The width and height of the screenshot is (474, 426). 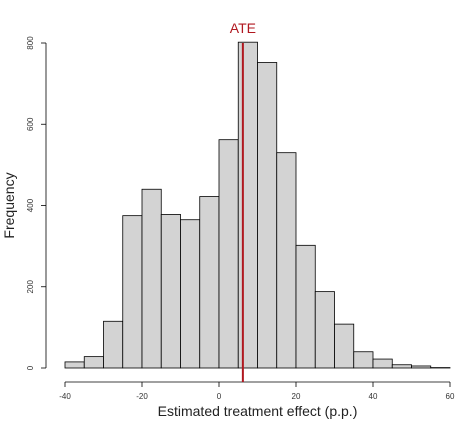 I want to click on ate-label: ATE, so click(x=243, y=28).